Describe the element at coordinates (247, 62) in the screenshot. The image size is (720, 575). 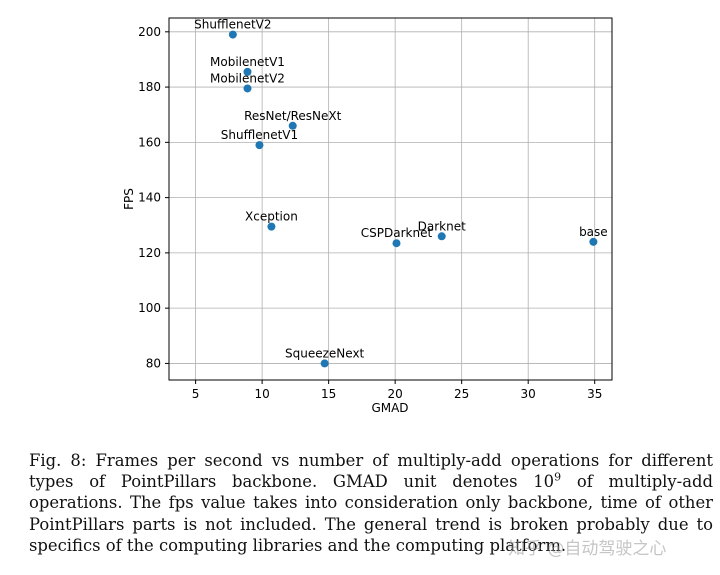
I see `data-label: MobilenetV1` at that location.